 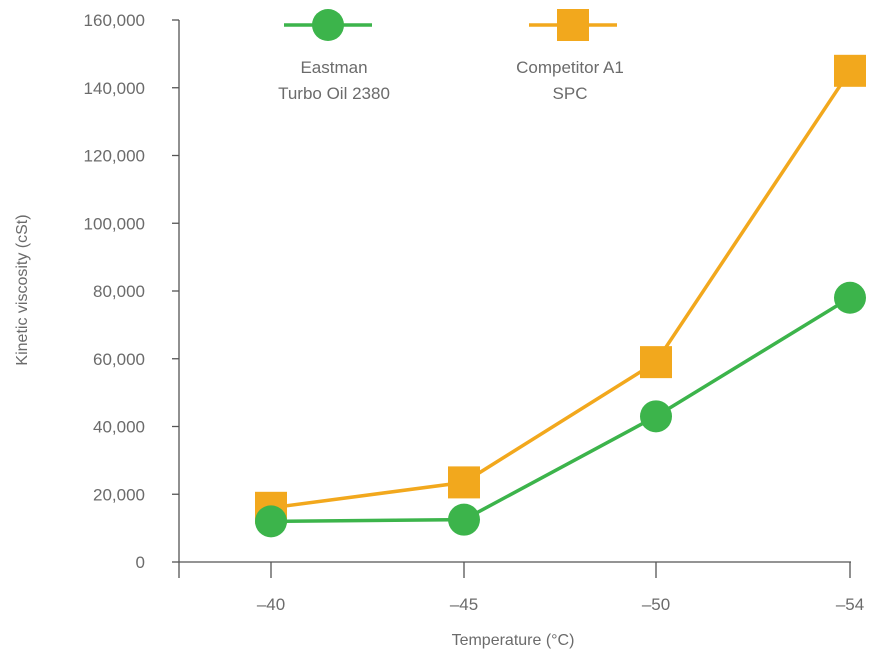 What do you see at coordinates (271, 604) in the screenshot?
I see `x-tick-label: –40` at bounding box center [271, 604].